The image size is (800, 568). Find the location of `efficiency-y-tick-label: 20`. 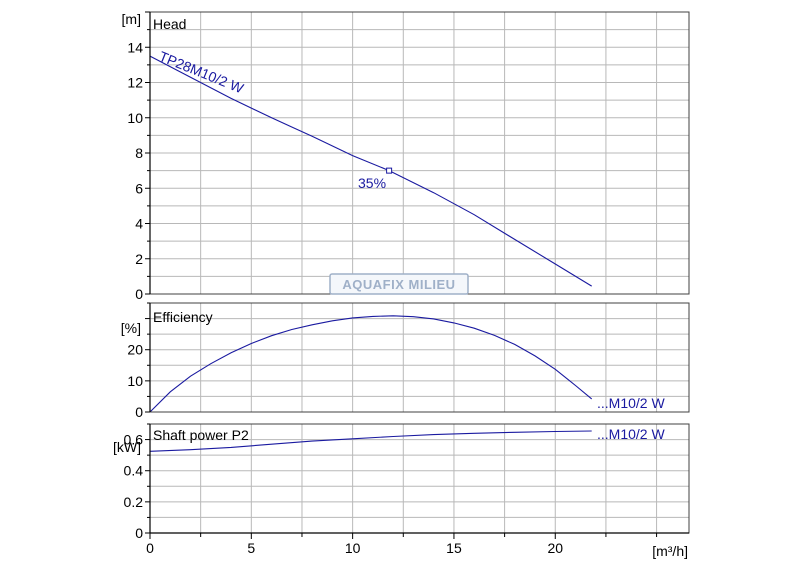

efficiency-y-tick-label: 20 is located at coordinates (135, 350).